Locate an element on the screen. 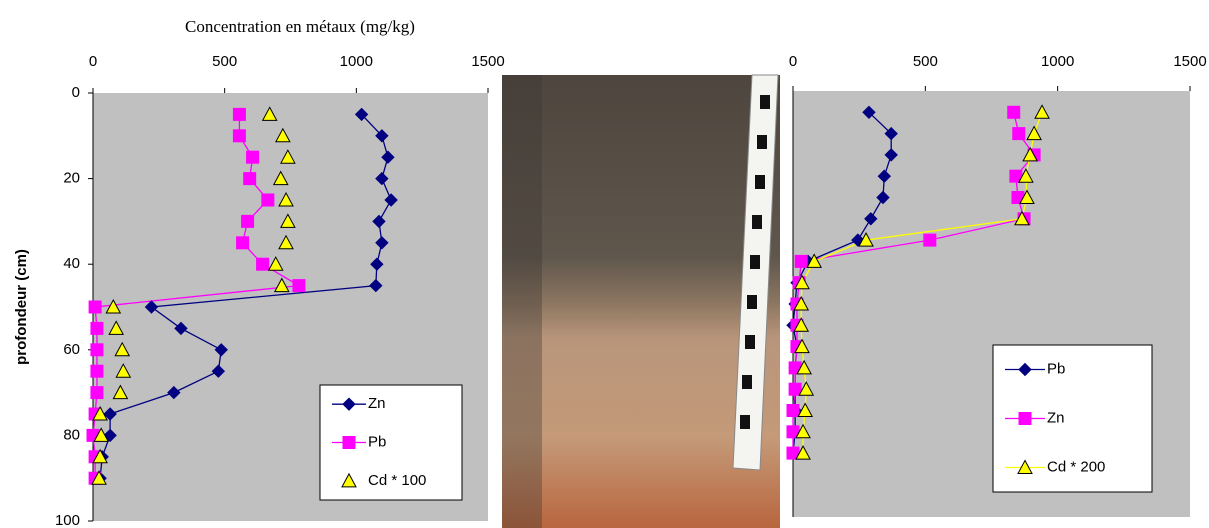 Image resolution: width=1209 pixels, height=528 pixels. y-tick-label: 60 is located at coordinates (71, 349).